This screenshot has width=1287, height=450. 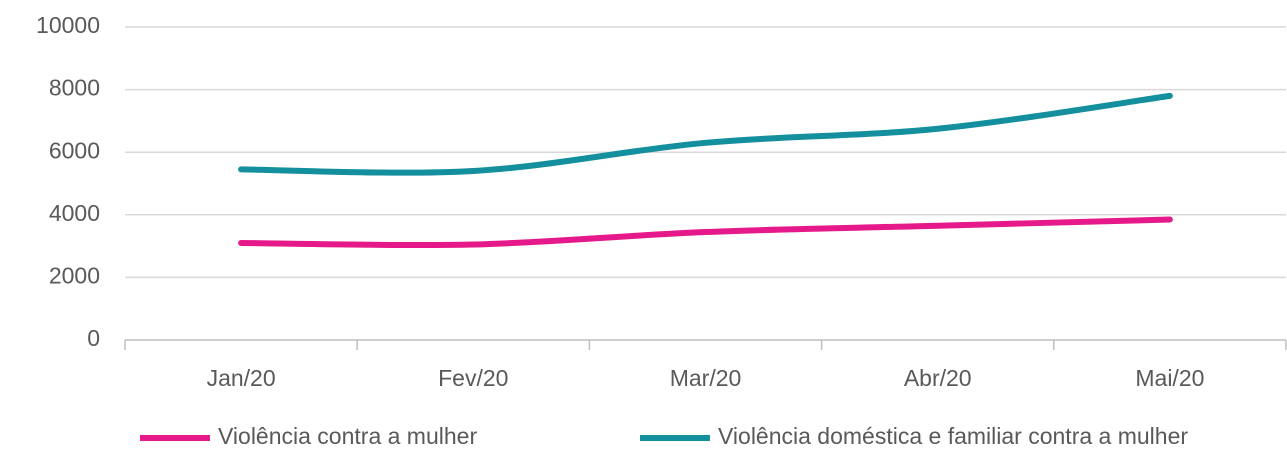 I want to click on x-tick-label: Mai/20, so click(x=1169, y=378).